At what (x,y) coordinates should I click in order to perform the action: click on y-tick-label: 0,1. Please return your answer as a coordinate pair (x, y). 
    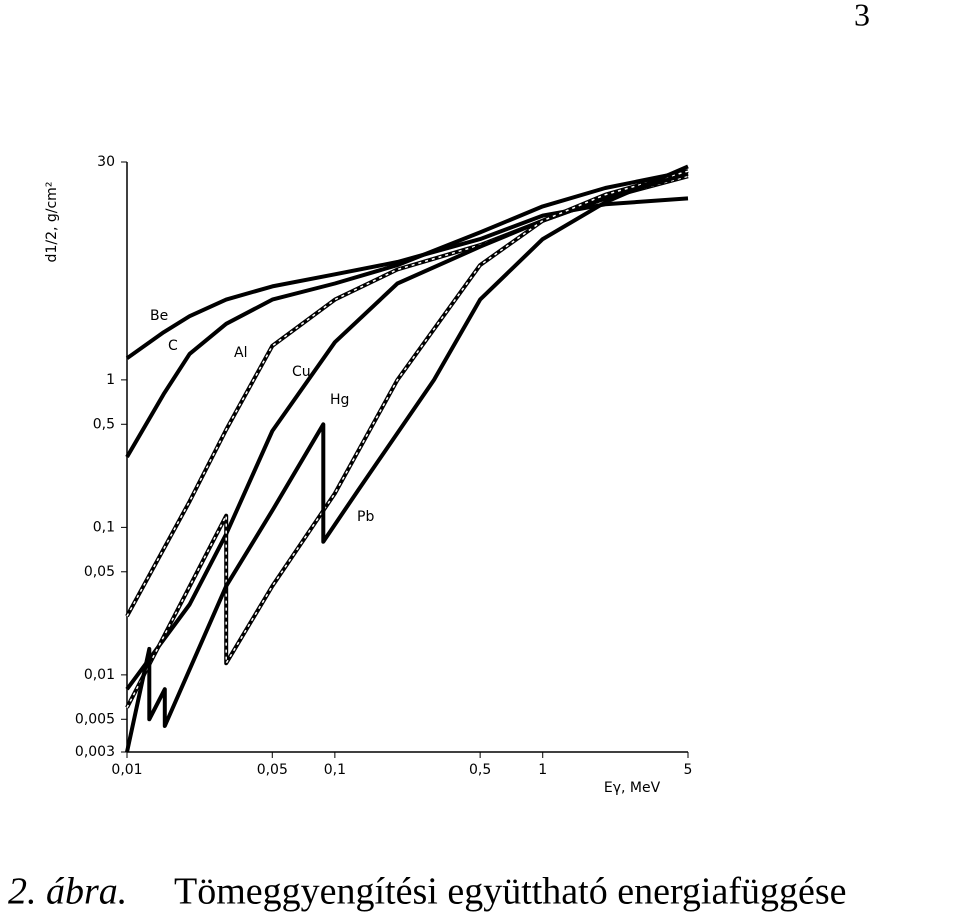
    Looking at the image, I should click on (104, 527).